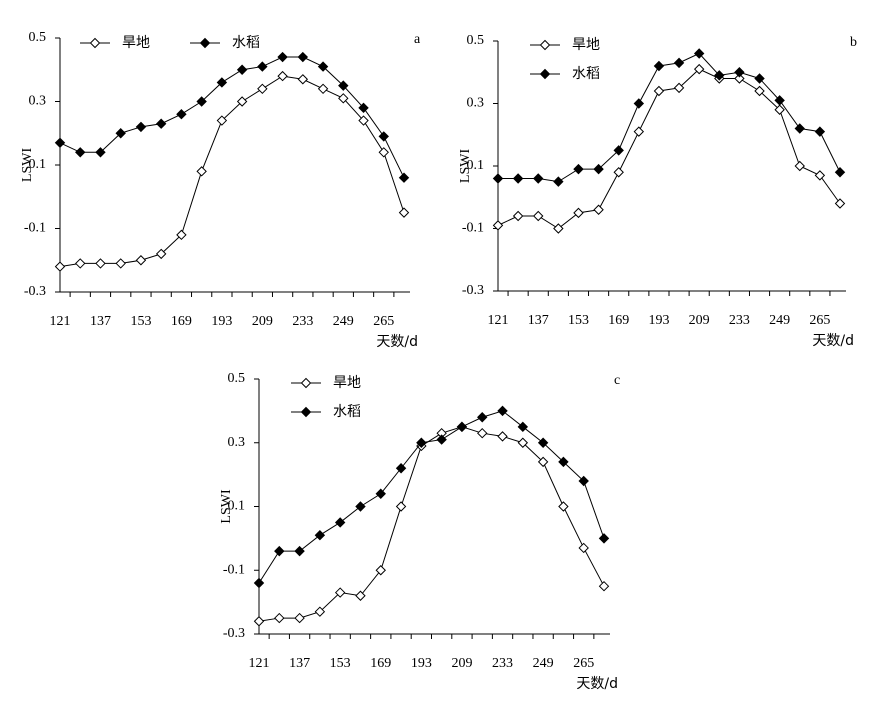 The width and height of the screenshot is (888, 716). What do you see at coordinates (417, 39) in the screenshot?
I see `panel-label: a` at bounding box center [417, 39].